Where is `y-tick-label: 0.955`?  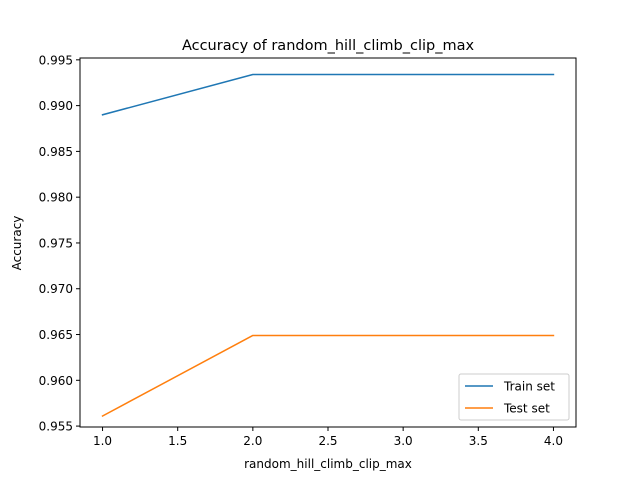 y-tick-label: 0.955 is located at coordinates (56, 427).